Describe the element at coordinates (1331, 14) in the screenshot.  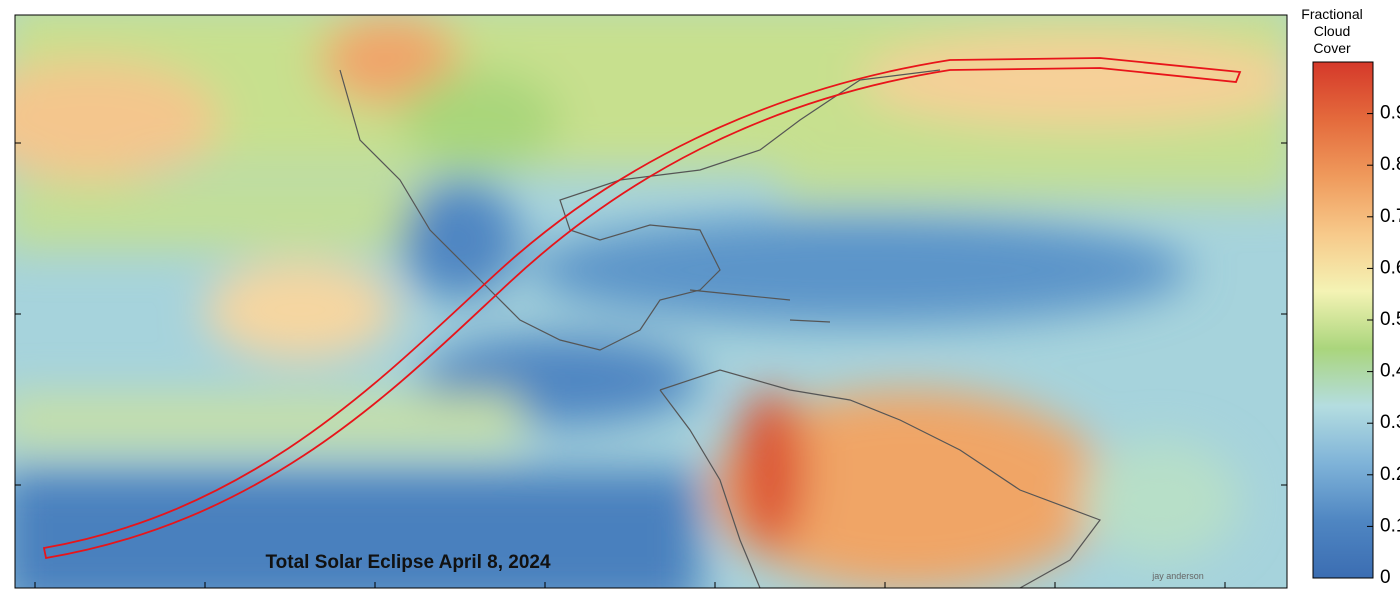
I see `colorbar-label: Fractional` at that location.